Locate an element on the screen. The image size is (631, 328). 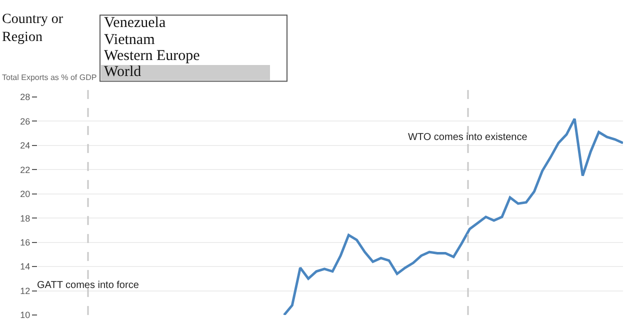
y-tick-label: 12 is located at coordinates (25, 291).